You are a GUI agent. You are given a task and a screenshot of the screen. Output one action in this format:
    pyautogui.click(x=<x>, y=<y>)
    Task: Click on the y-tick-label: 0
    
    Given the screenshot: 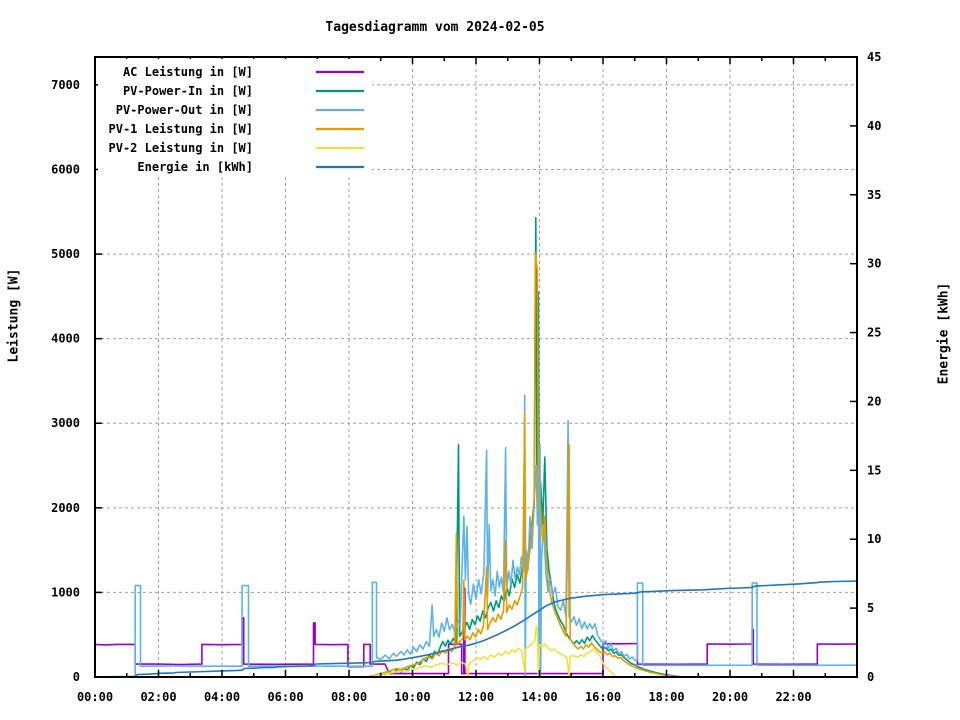 What is the action you would take?
    pyautogui.click(x=76, y=677)
    